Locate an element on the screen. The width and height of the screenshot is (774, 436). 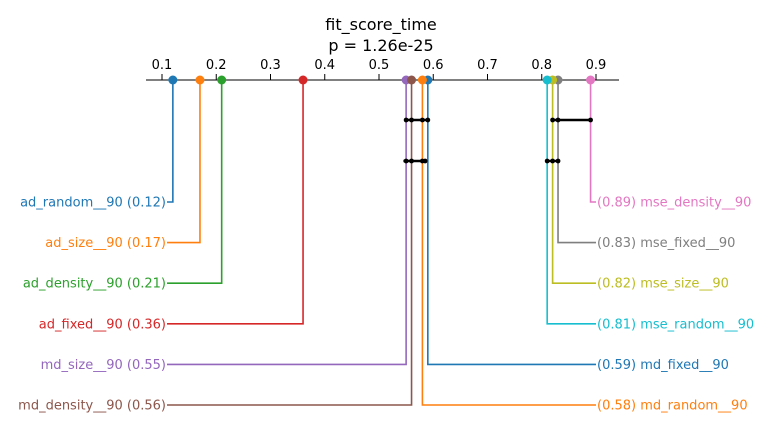
tick-label: 0.7 is located at coordinates (487, 65).